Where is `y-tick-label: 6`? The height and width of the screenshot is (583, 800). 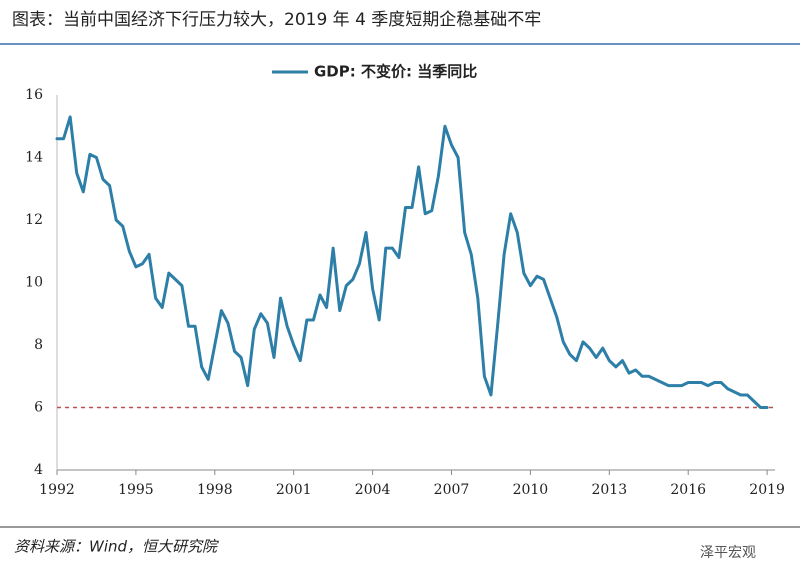
y-tick-label: 6 is located at coordinates (38, 408).